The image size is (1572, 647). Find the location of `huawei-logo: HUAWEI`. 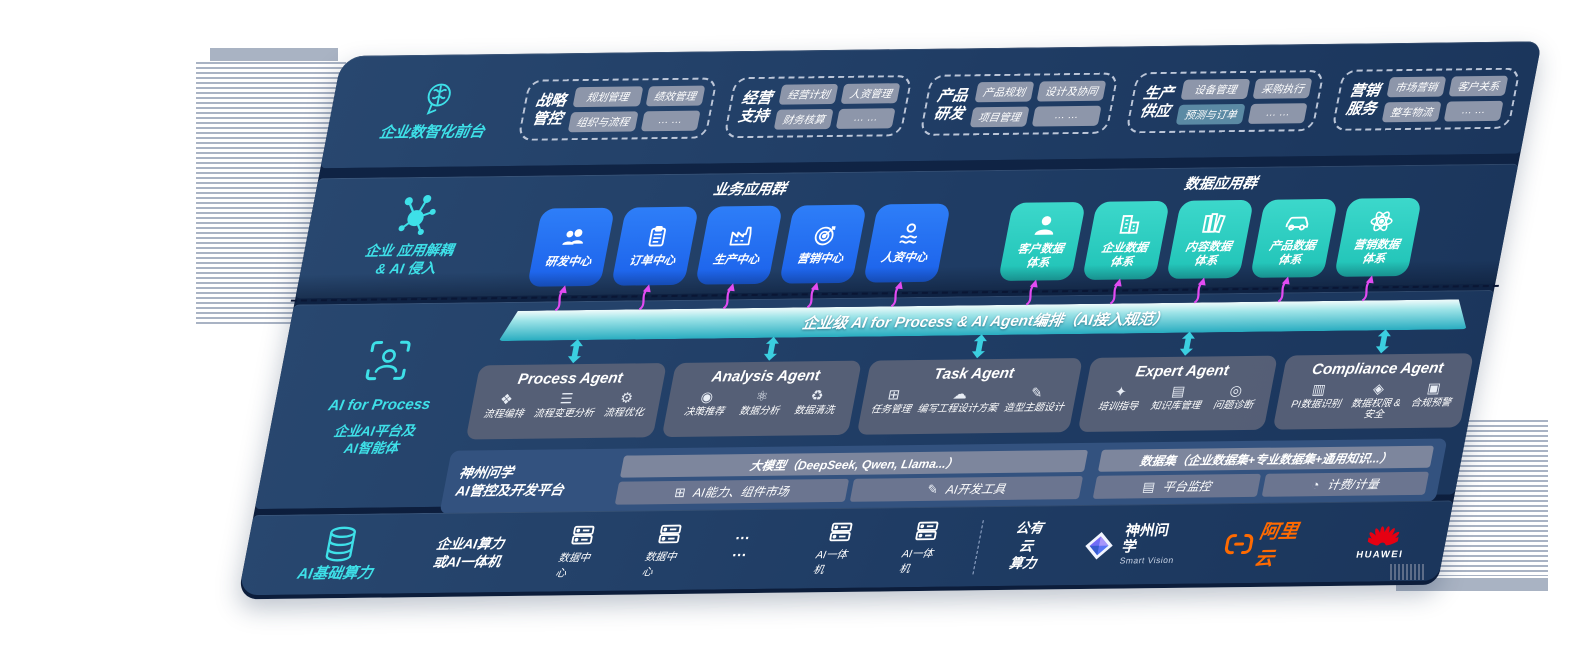

huawei-logo: HUAWEI is located at coordinates (1382, 542).